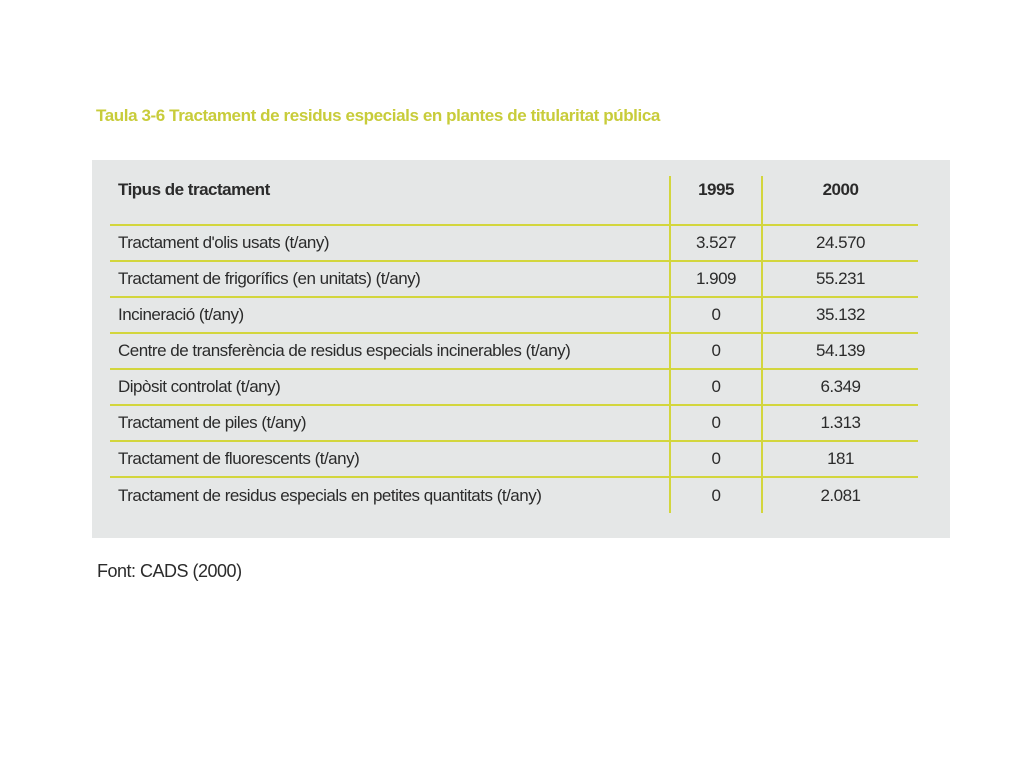 The image size is (1024, 768). What do you see at coordinates (390, 387) in the screenshot?
I see `row-label: Dipòsit controlat (t/any)` at bounding box center [390, 387].